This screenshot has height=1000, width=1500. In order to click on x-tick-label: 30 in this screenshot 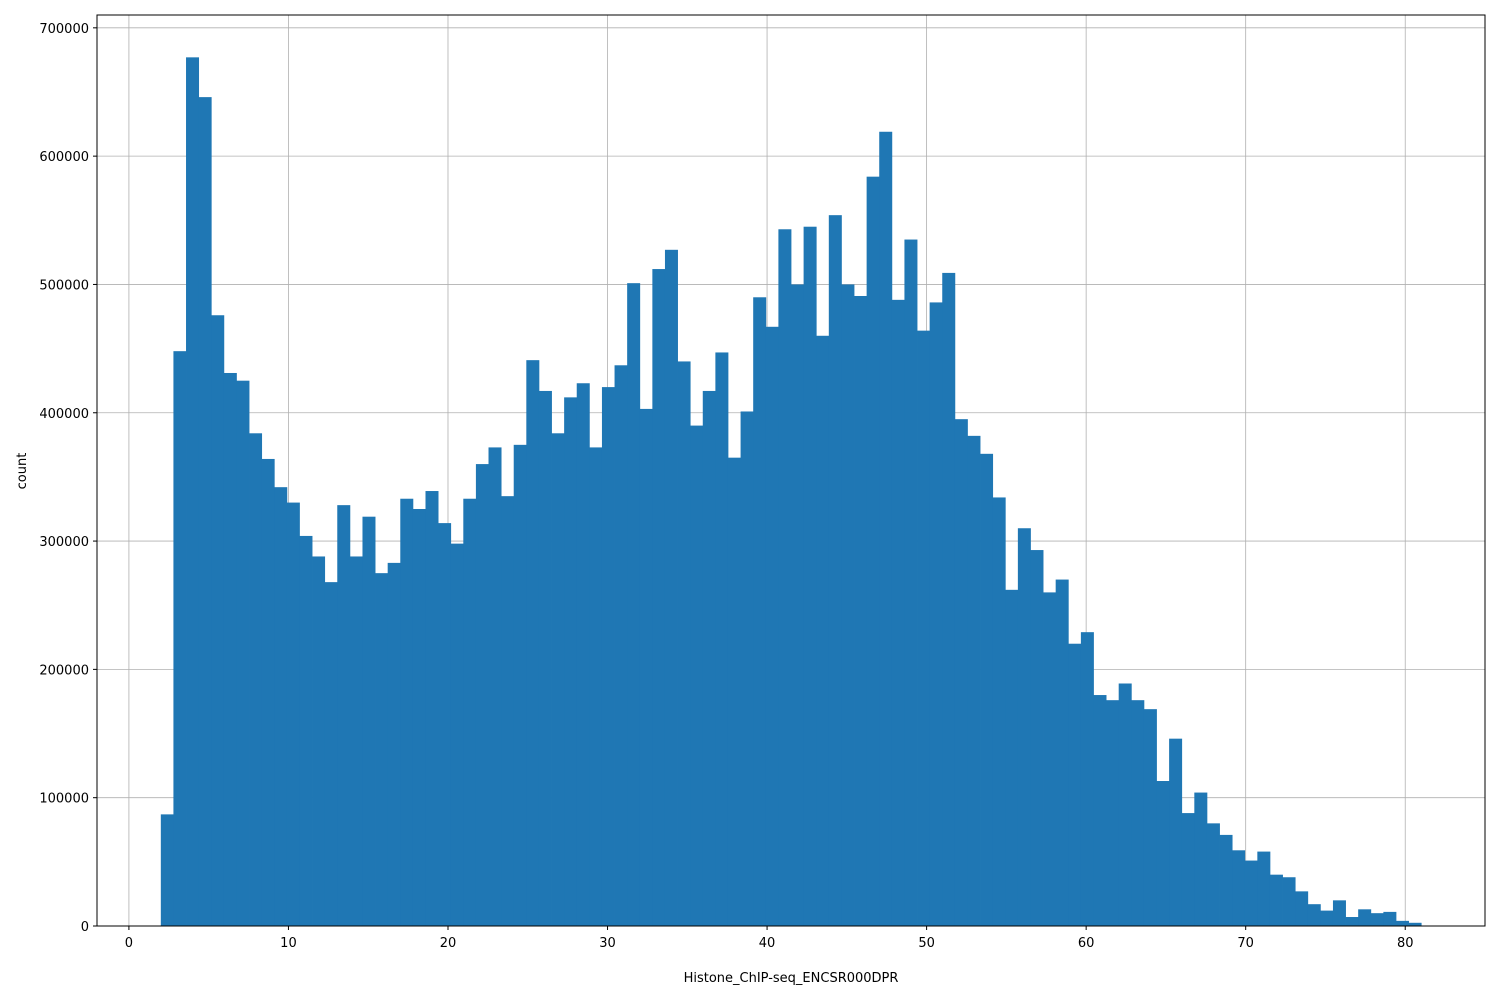, I will do `click(607, 943)`.